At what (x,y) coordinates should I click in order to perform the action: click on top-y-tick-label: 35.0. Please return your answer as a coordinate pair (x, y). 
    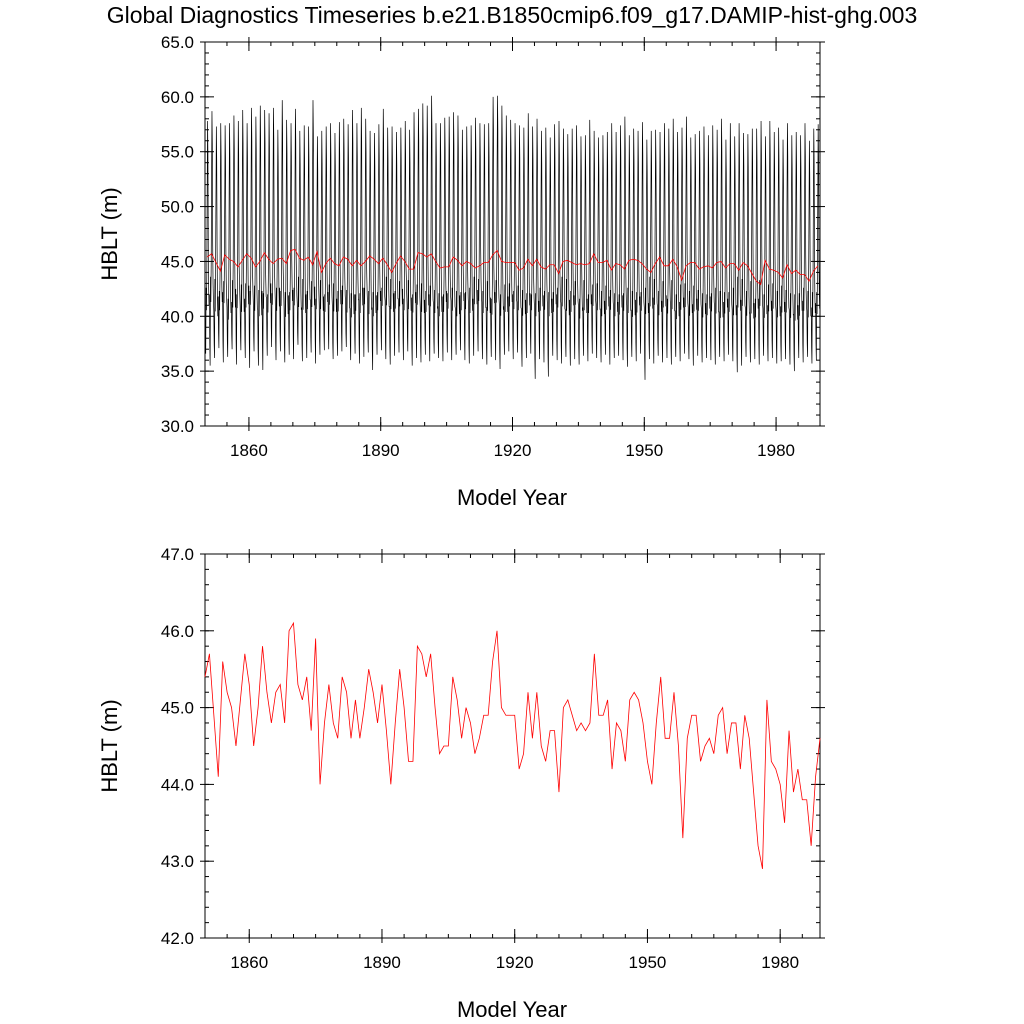
    Looking at the image, I should click on (177, 371).